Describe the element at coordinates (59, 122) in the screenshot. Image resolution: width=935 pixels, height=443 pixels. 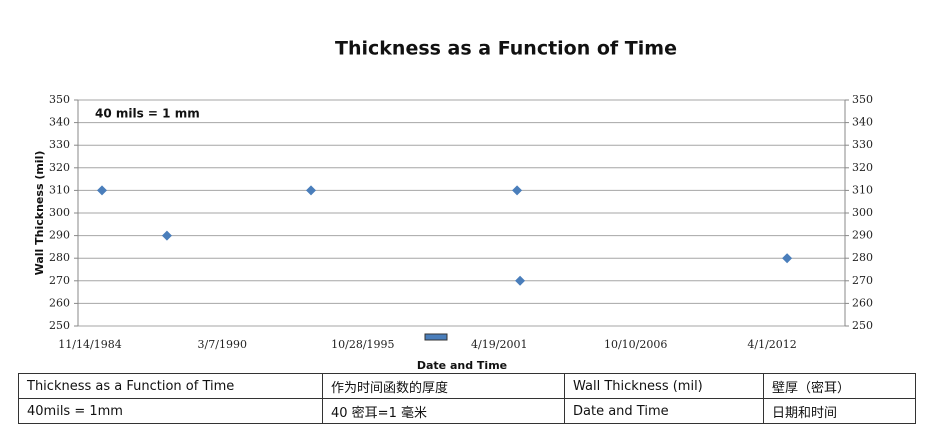
I see `y-tick-label: 340` at that location.